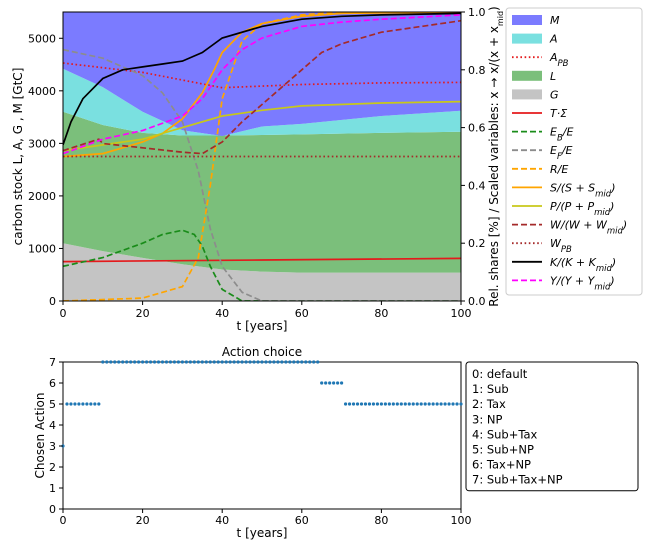 The image size is (646, 546). Describe the element at coordinates (517, 480) in the screenshot. I see `action-legend-entry: 7: Sub+Tax+NP` at that location.